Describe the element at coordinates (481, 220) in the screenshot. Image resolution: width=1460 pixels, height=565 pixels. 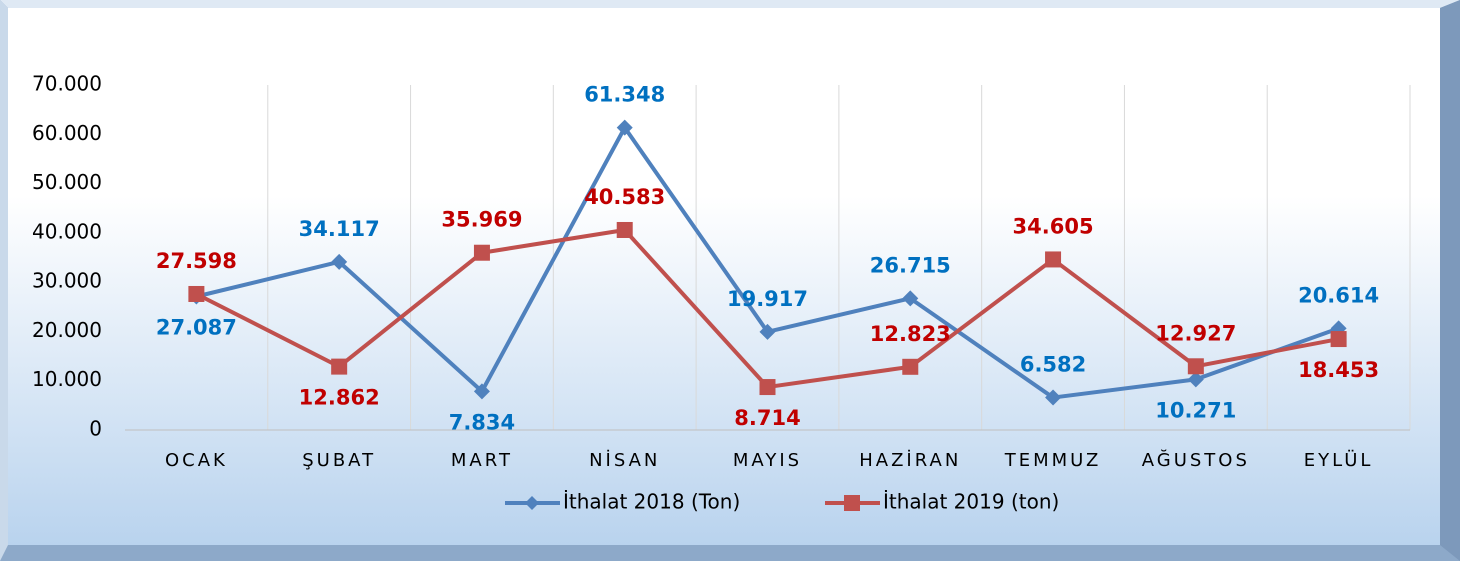
I see `data-label: 35.969` at that location.